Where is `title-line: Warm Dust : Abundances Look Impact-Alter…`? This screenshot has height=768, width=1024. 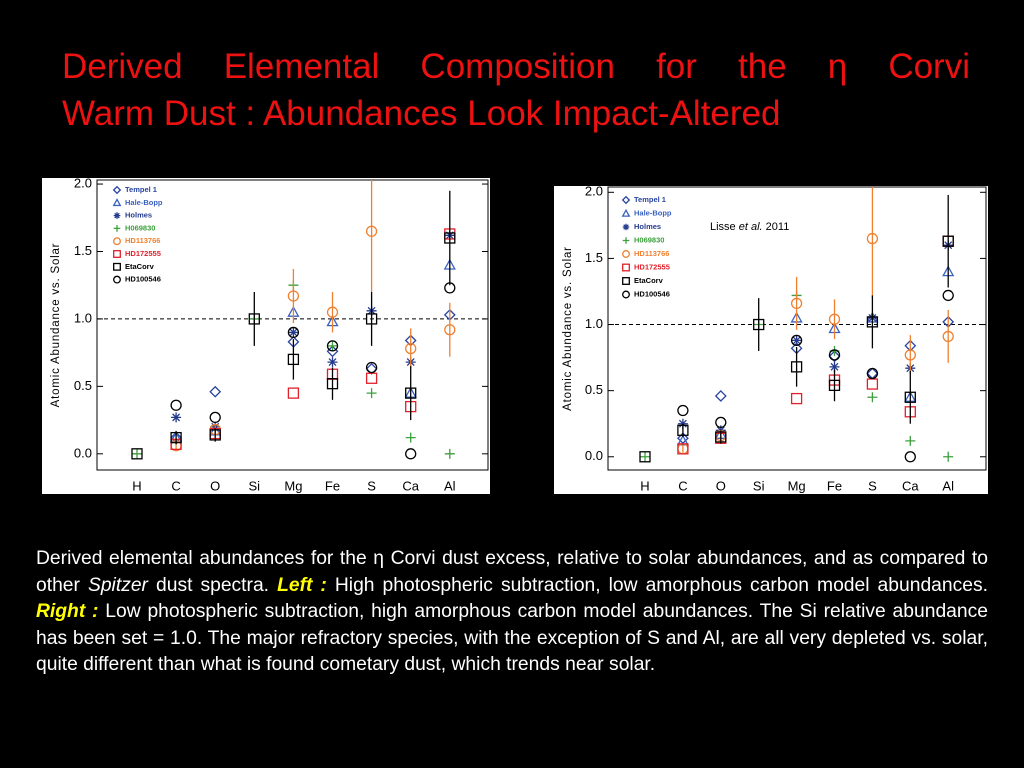 title-line: Warm Dust : Abundances Look Impact-Alter… is located at coordinates (421, 113).